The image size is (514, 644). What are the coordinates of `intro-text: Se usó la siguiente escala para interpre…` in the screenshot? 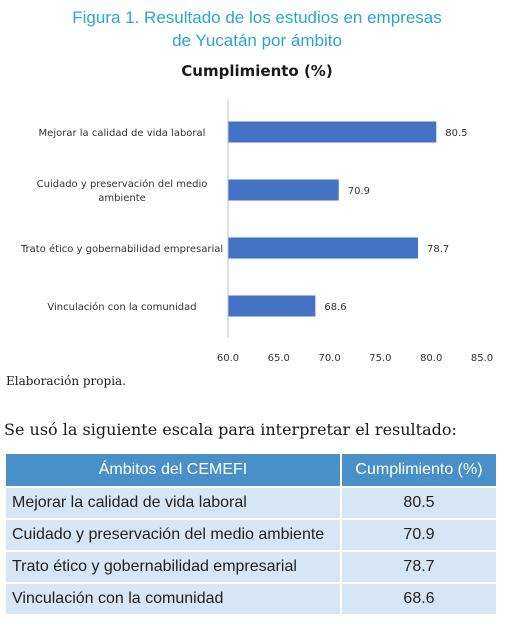 It's located at (230, 429).